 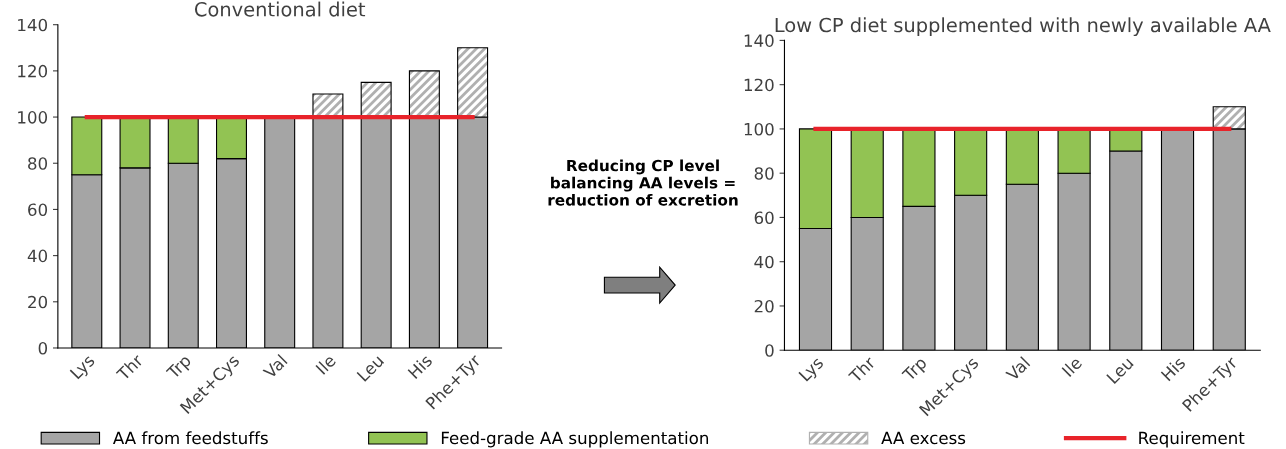 I want to click on legend-label: Requirement, so click(x=1192, y=439).